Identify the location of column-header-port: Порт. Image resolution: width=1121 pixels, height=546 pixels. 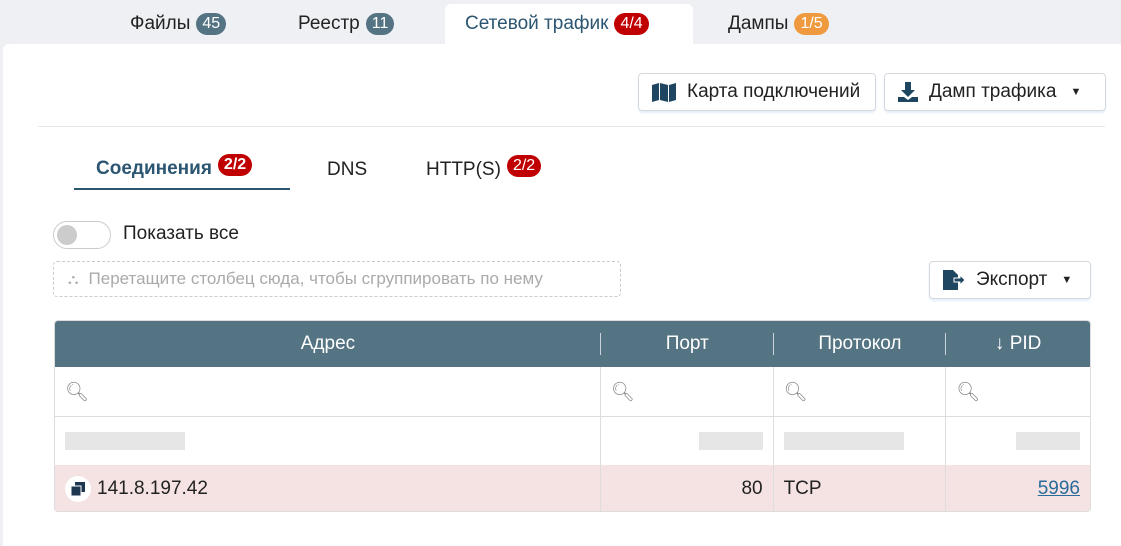
(687, 344).